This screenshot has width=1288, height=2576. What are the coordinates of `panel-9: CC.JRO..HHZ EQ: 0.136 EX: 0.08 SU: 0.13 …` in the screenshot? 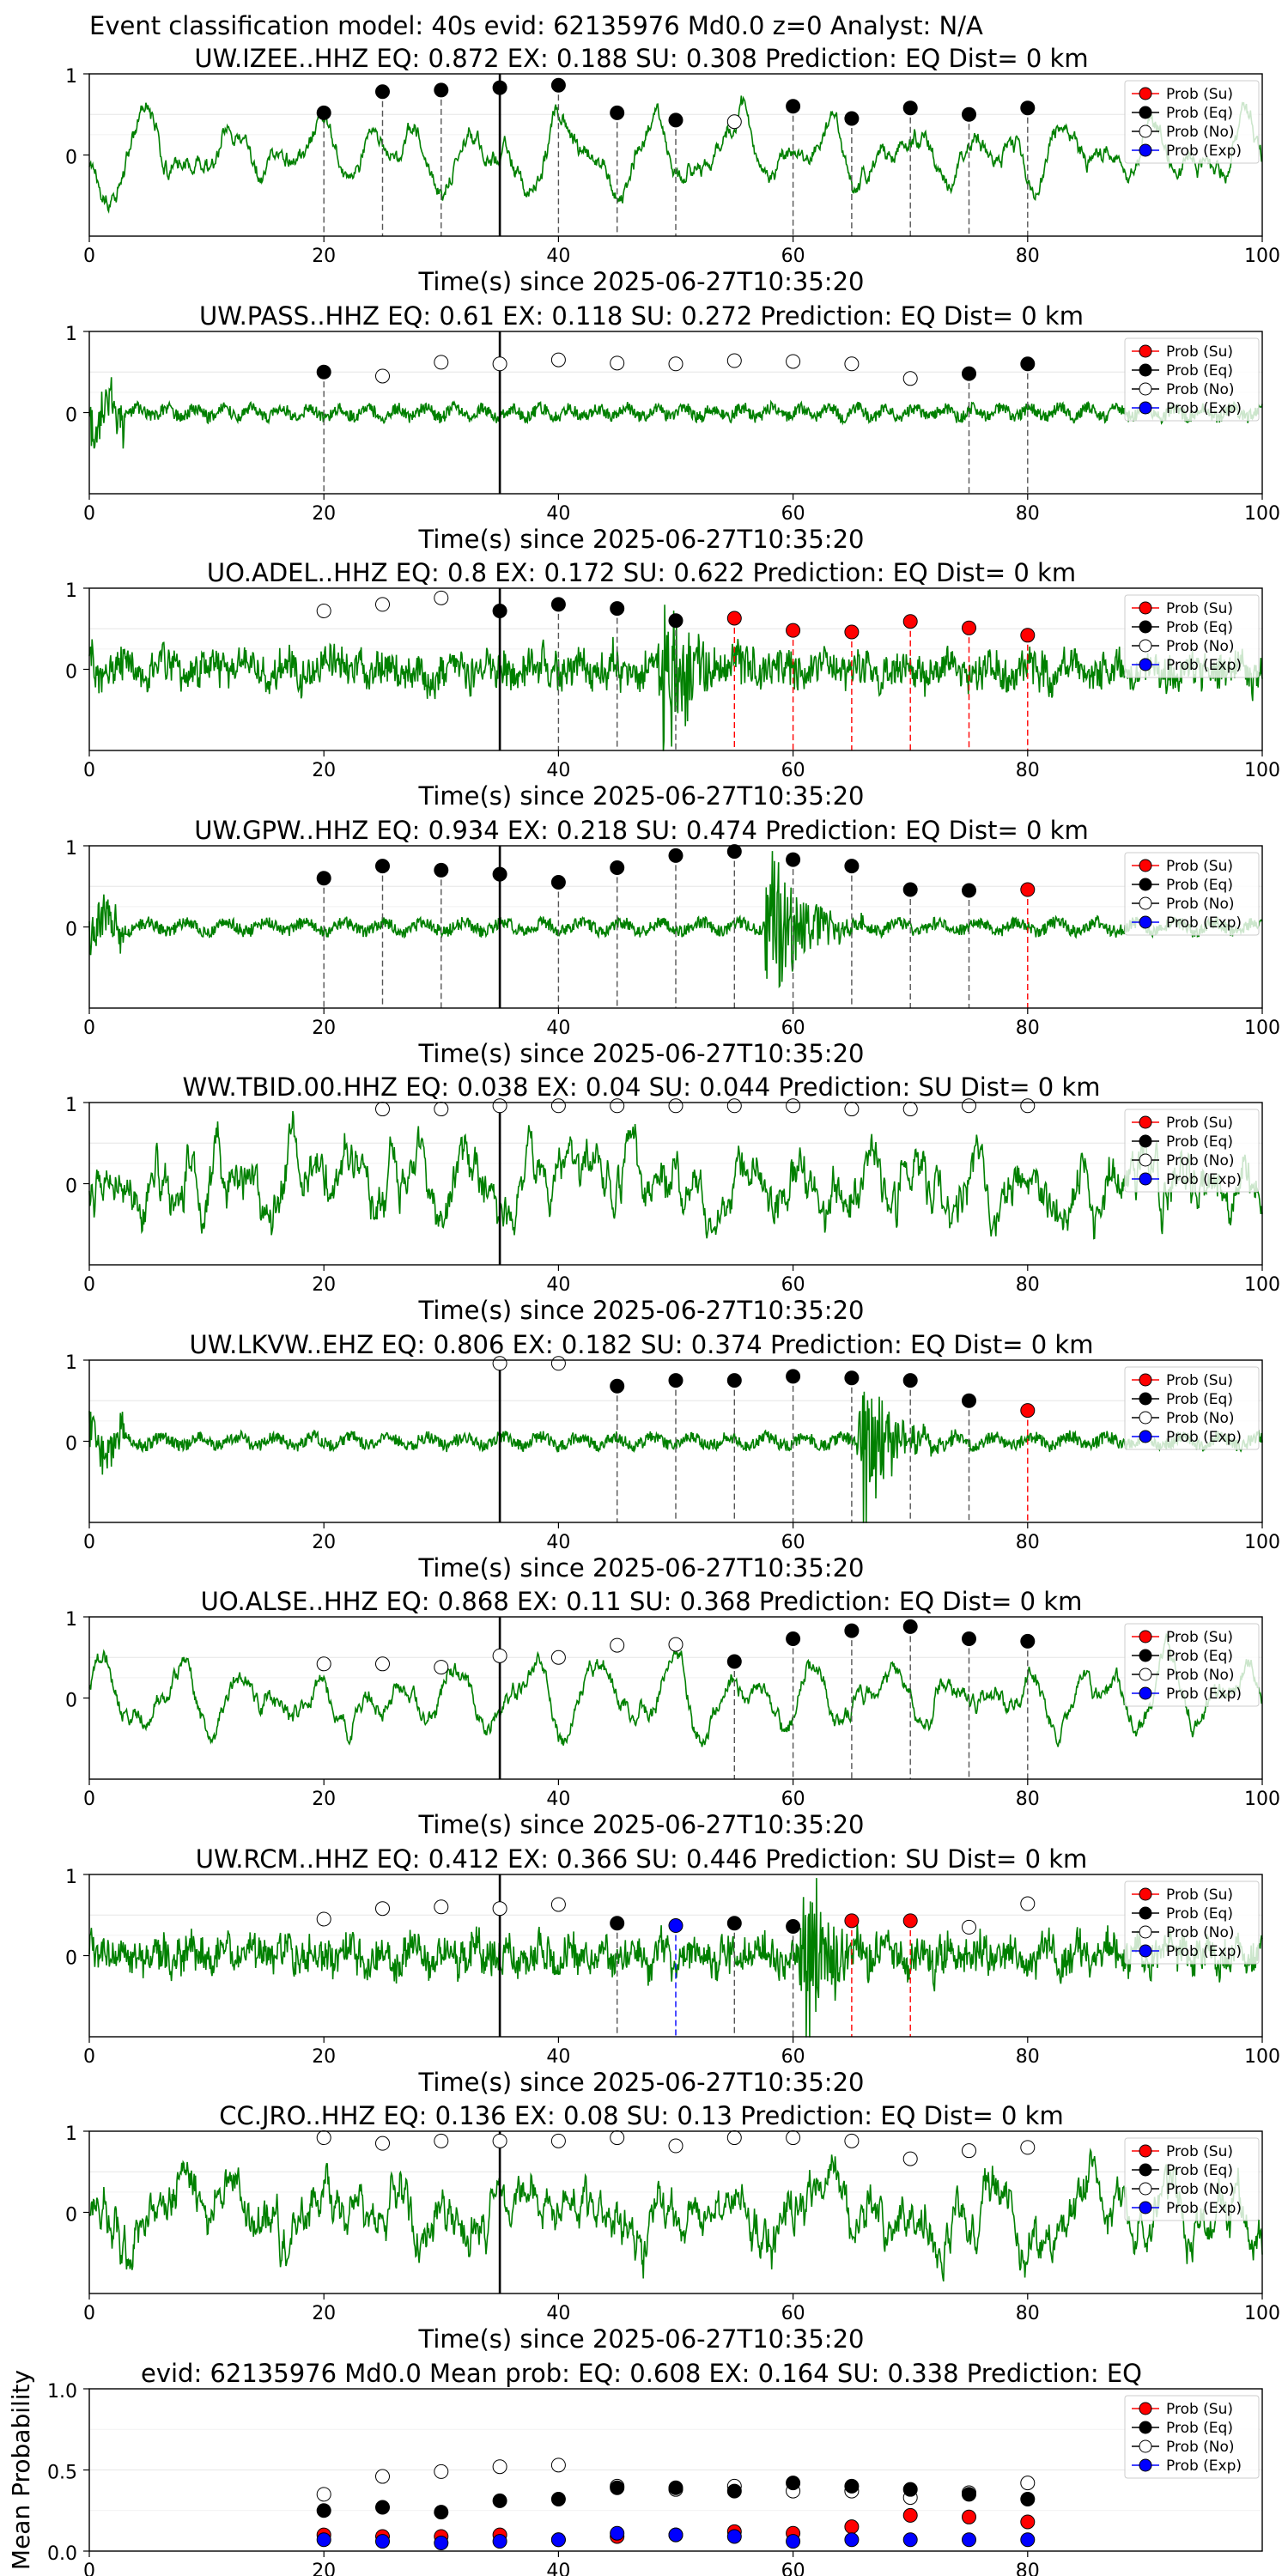 It's located at (673, 2228).